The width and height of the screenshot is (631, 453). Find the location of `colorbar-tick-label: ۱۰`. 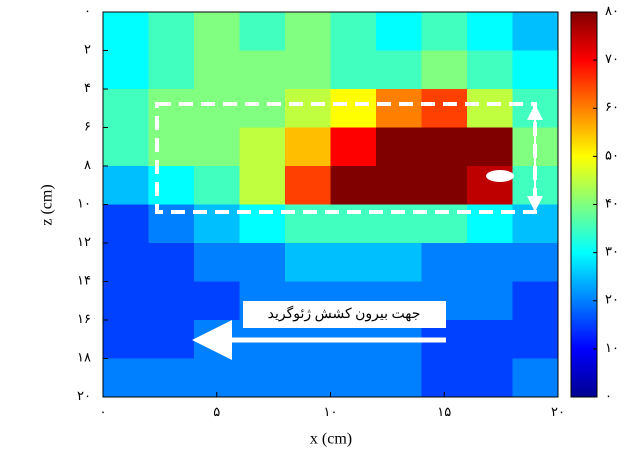

colorbar-tick-label: ۱۰ is located at coordinates (612, 347).